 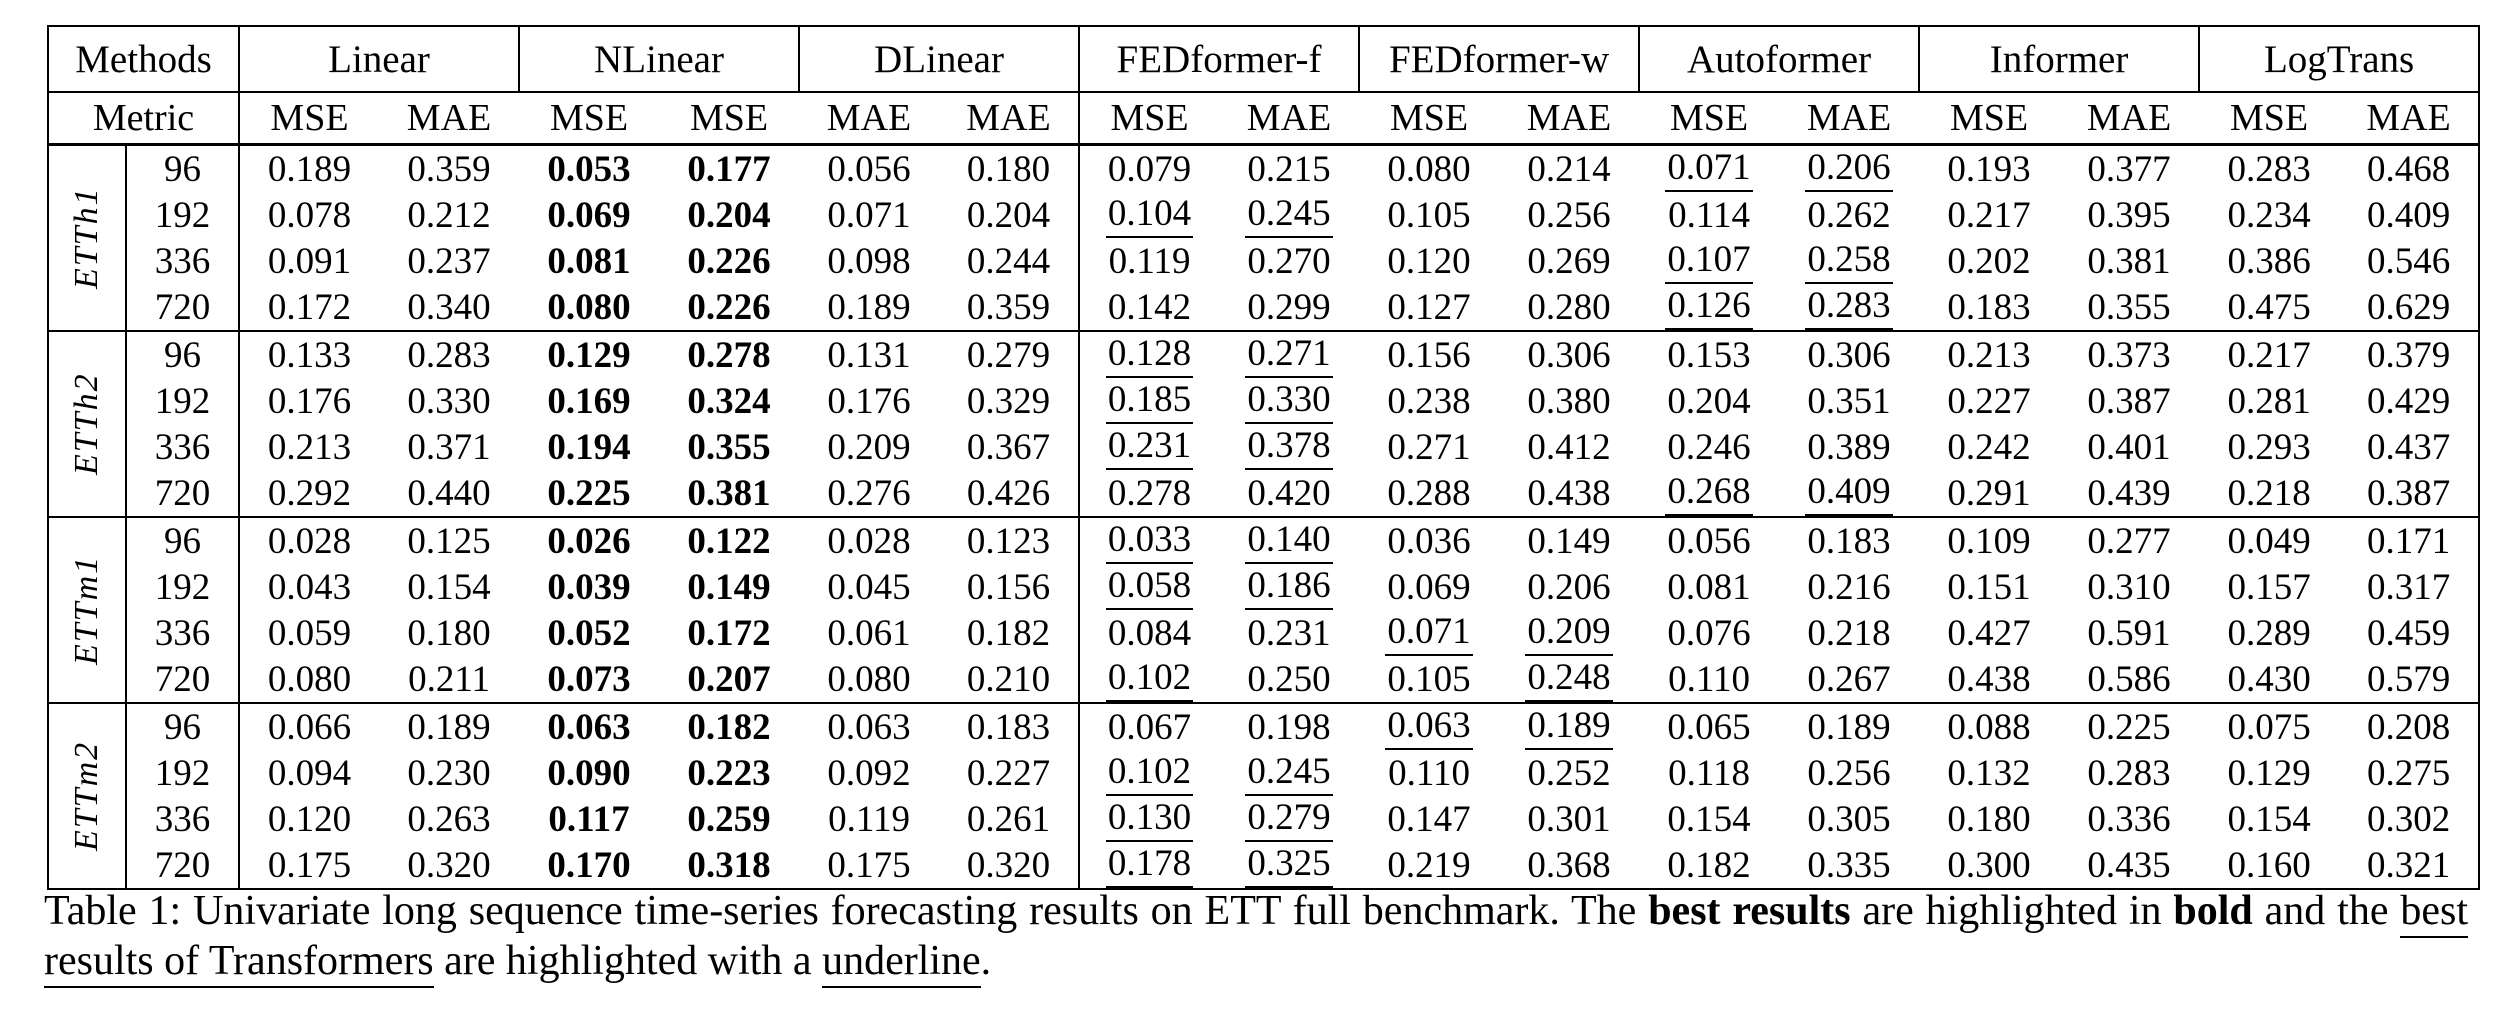 What do you see at coordinates (2129, 447) in the screenshot?
I see `value-cell: 0.401` at bounding box center [2129, 447].